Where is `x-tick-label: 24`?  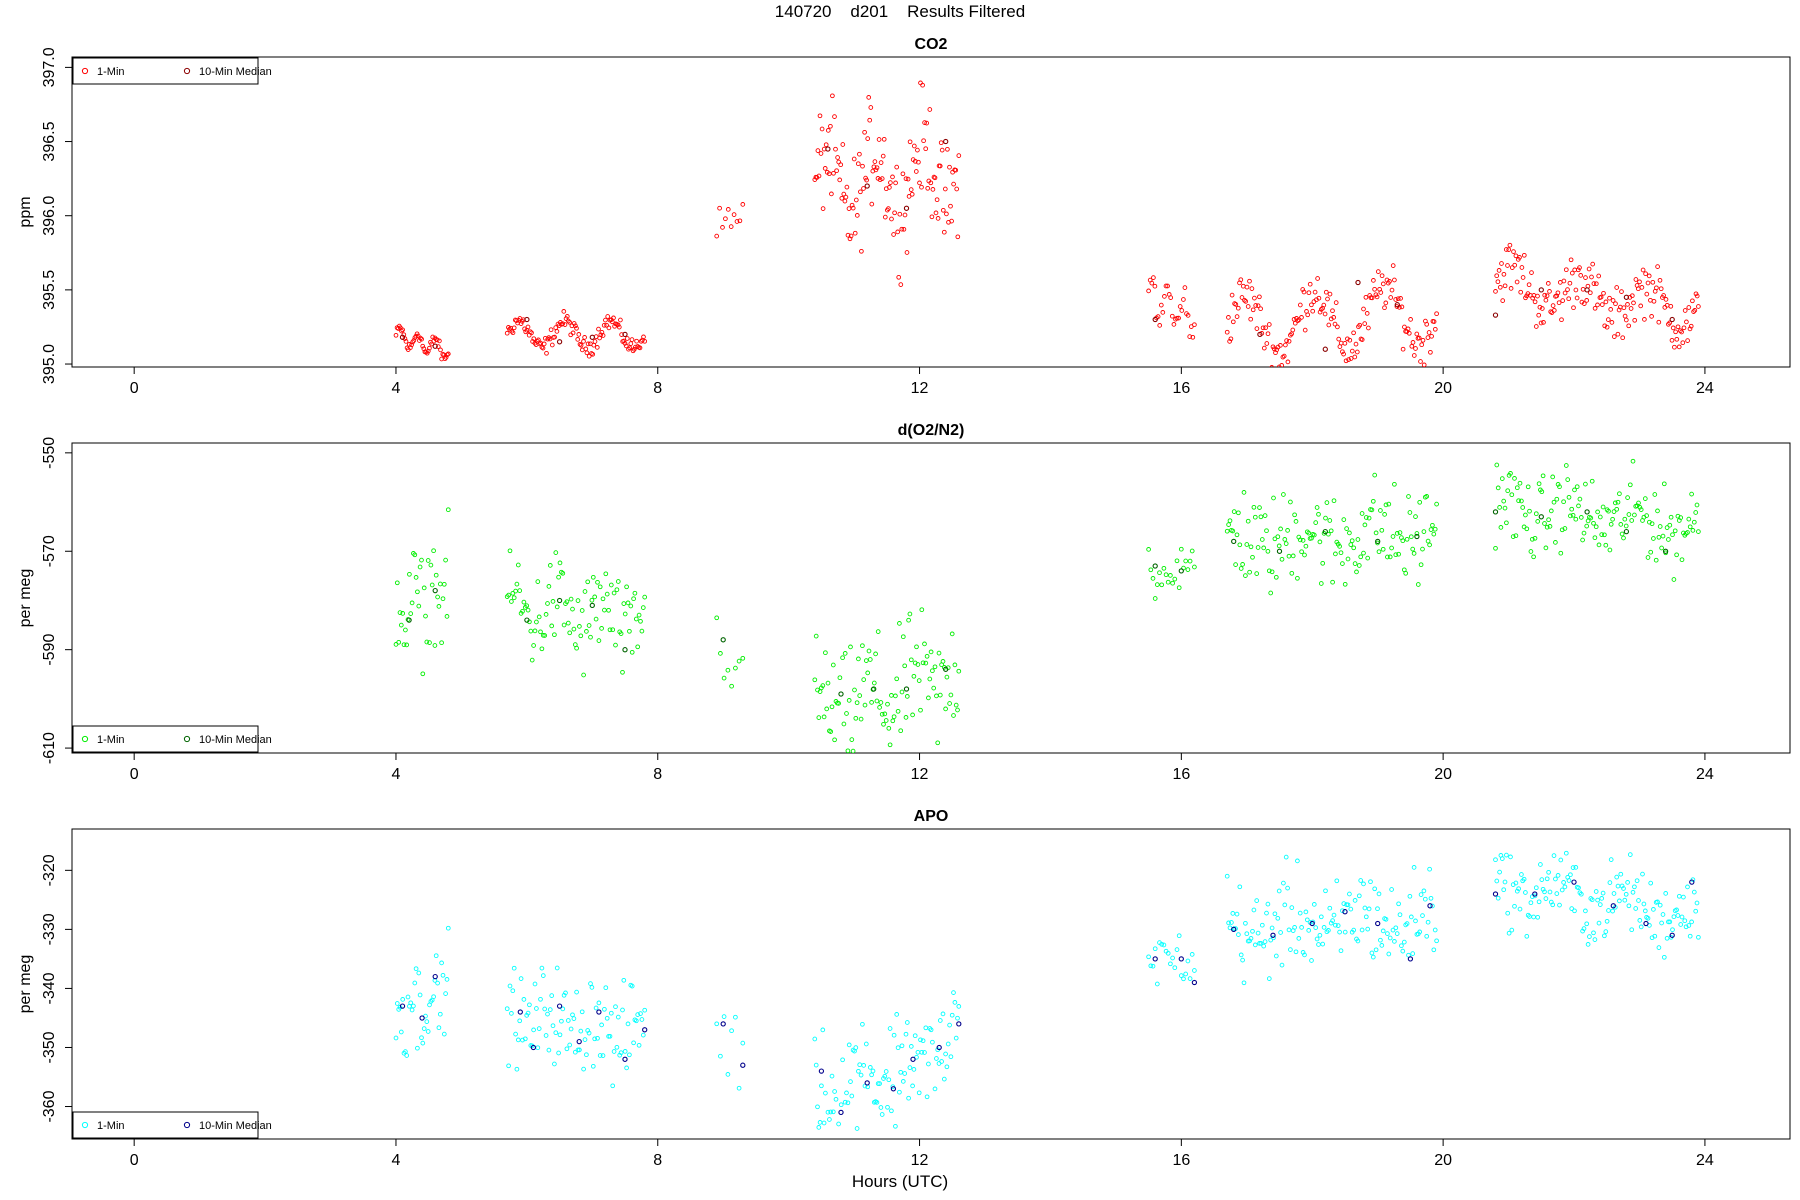 x-tick-label: 24 is located at coordinates (1705, 388).